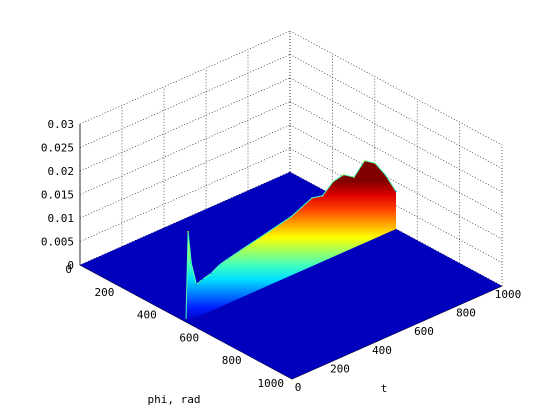 Image resolution: width=560 pixels, height=420 pixels. What do you see at coordinates (340, 368) in the screenshot?
I see `t-tick-label: 200` at bounding box center [340, 368].